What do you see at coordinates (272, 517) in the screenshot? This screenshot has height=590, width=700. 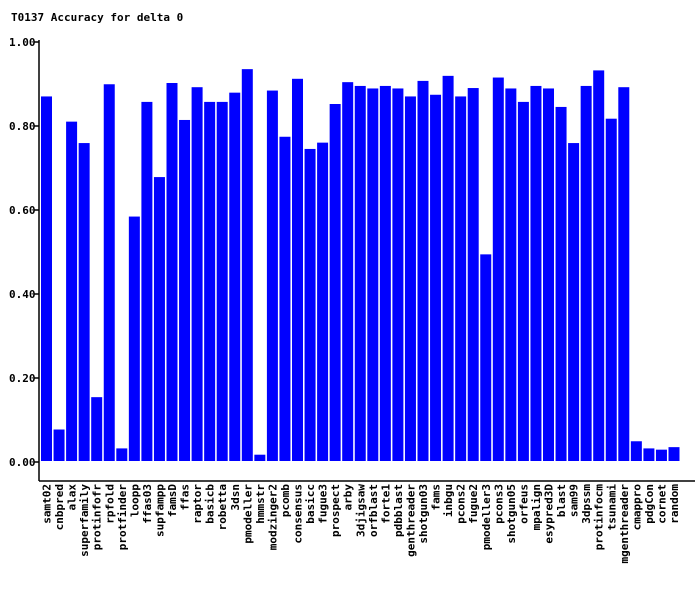 I see `x-tick-label-modzinger2: modzinger2` at bounding box center [272, 517].